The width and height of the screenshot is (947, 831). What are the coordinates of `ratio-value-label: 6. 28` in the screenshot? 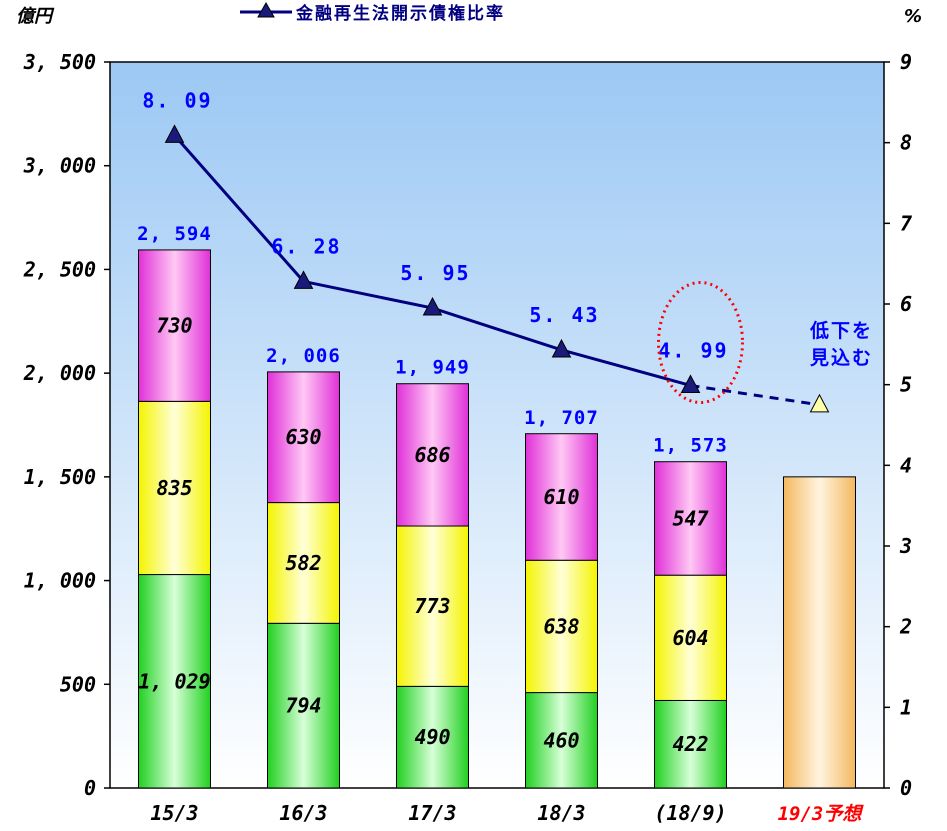 It's located at (306, 246).